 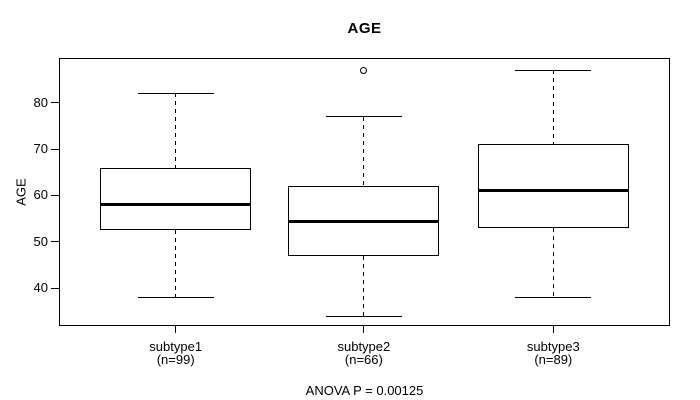 What do you see at coordinates (40, 195) in the screenshot?
I see `y-axis-tick-label: 60` at bounding box center [40, 195].